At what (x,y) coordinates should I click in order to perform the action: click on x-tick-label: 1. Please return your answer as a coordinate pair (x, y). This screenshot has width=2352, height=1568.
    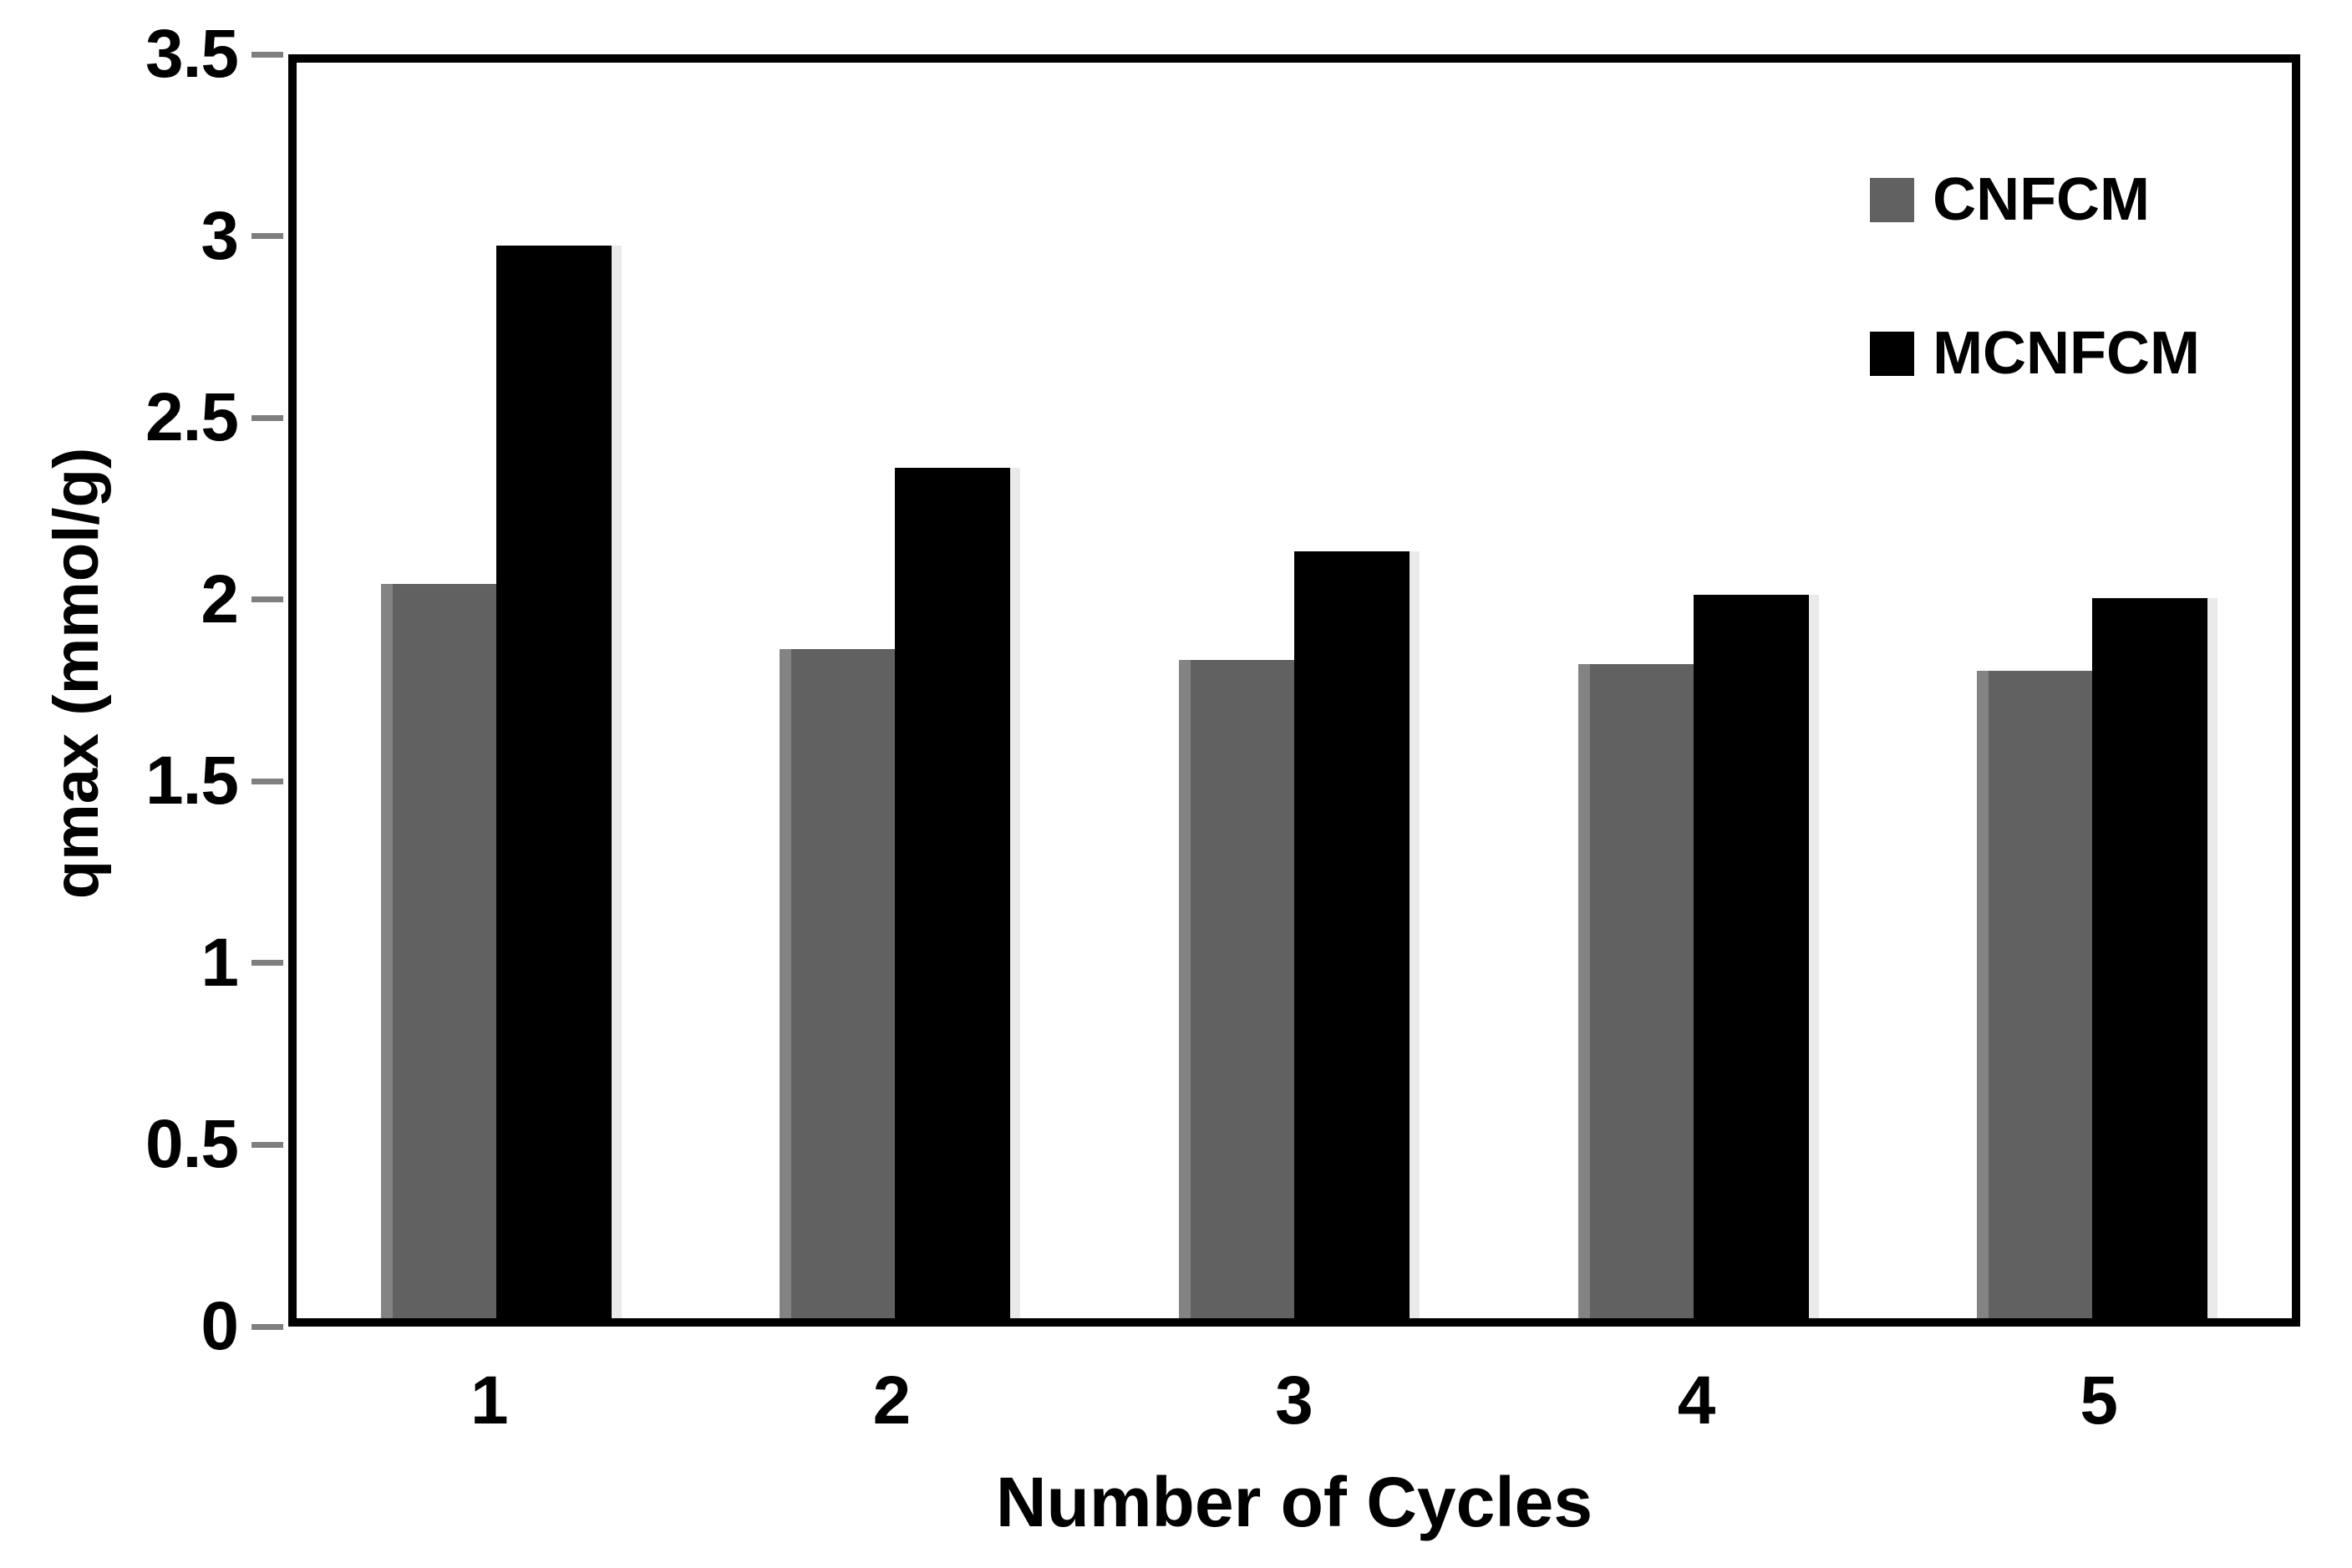
    Looking at the image, I should click on (489, 1400).